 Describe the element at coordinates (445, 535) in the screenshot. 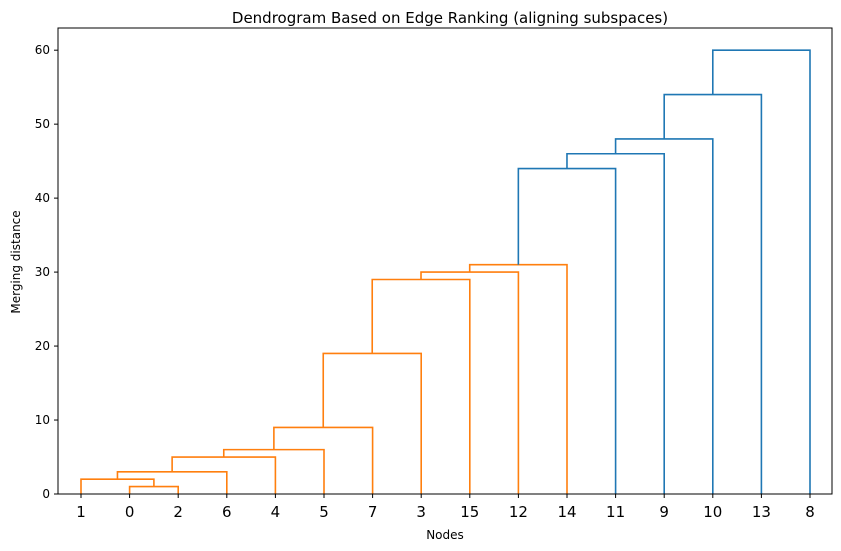

I see `x-axis-label: Nodes` at that location.